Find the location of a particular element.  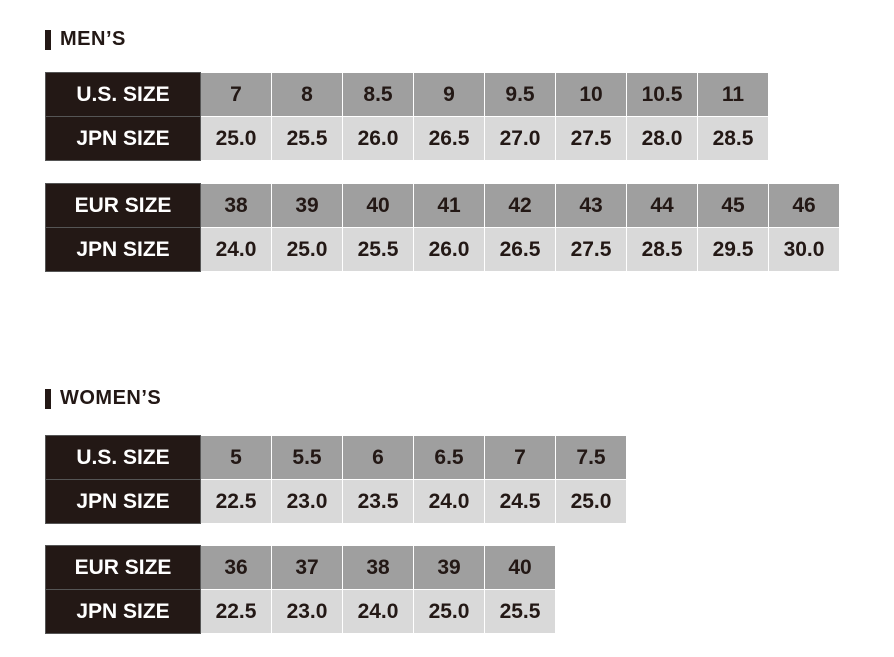

size-row: EUR SIZE 36 37 38 39 40 is located at coordinates (300, 567).